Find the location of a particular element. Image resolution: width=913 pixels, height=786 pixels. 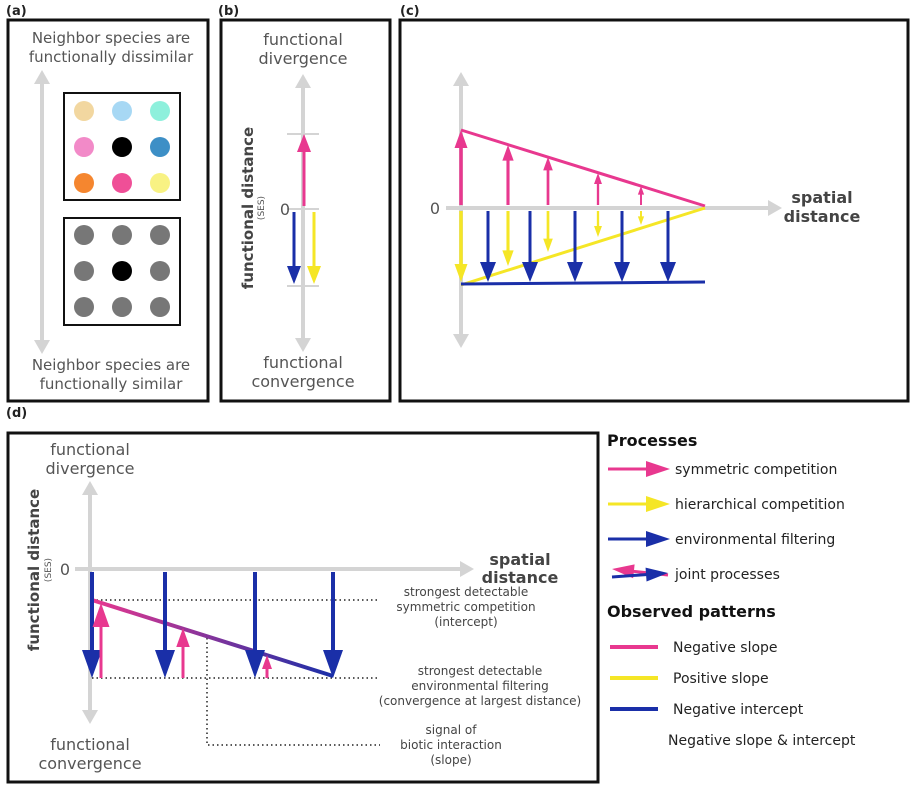

panel-a-bottom-text-1: Neighbor species are is located at coordinates (111, 365).